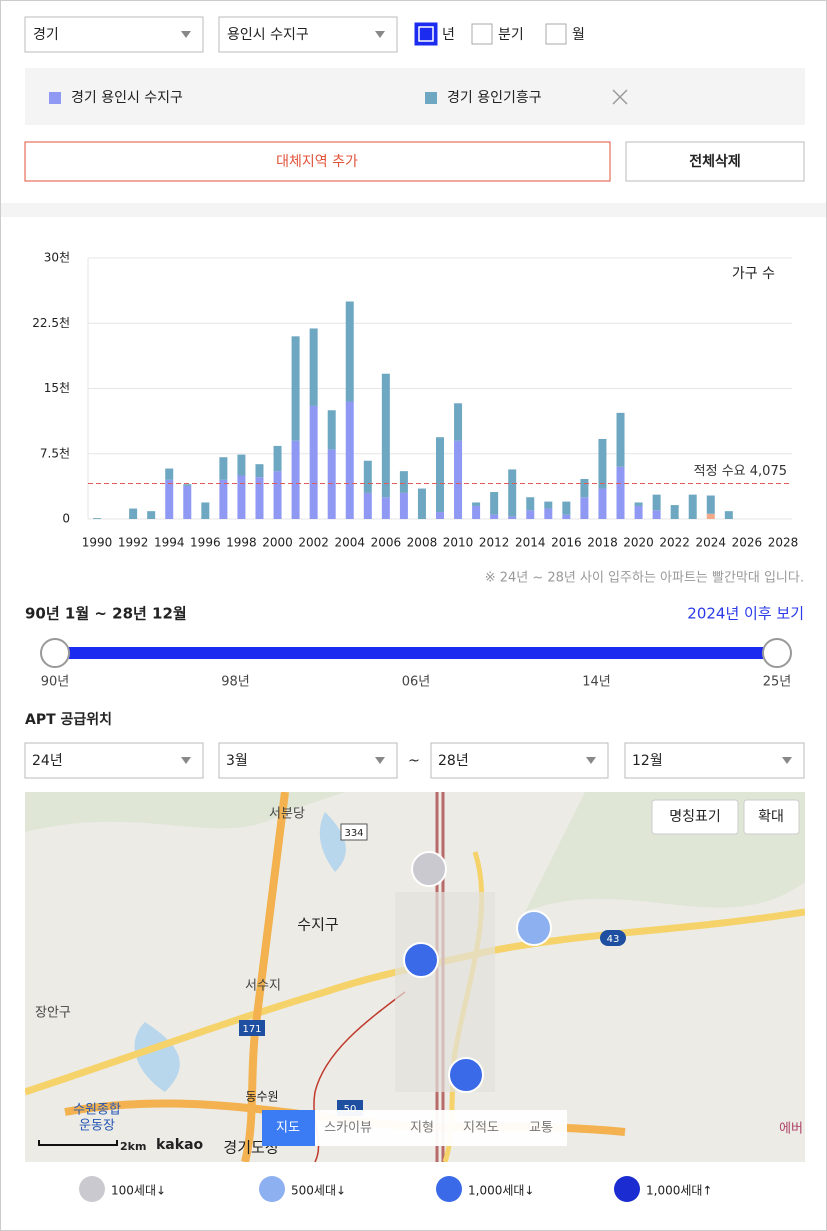  Describe the element at coordinates (51, 322) in the screenshot. I see `y-tick-label: 22.5천` at that location.